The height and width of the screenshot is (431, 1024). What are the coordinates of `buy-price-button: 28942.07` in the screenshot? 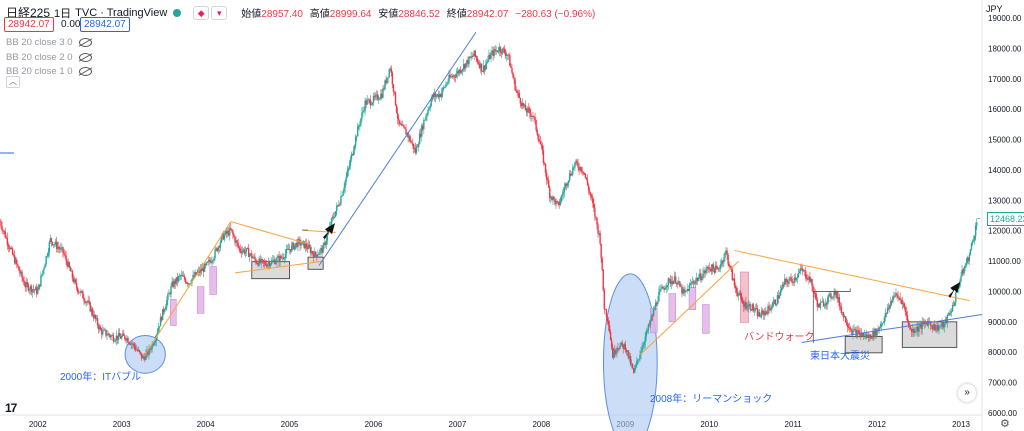 It's located at (105, 24).